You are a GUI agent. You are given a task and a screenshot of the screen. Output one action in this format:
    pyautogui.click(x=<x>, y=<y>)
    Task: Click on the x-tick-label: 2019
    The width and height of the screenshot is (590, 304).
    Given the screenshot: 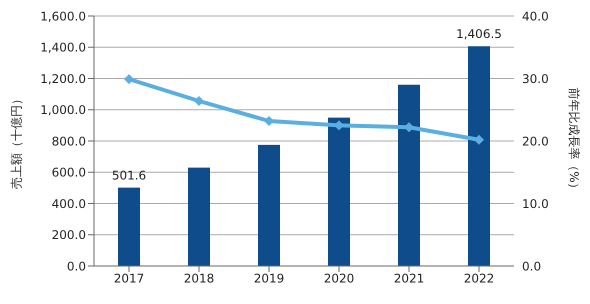 What is the action you would take?
    pyautogui.click(x=269, y=279)
    